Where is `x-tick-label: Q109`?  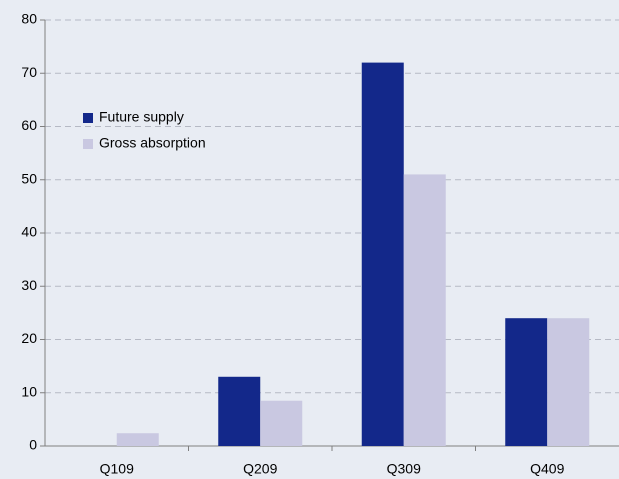 x-tick-label: Q109 is located at coordinates (117, 469).